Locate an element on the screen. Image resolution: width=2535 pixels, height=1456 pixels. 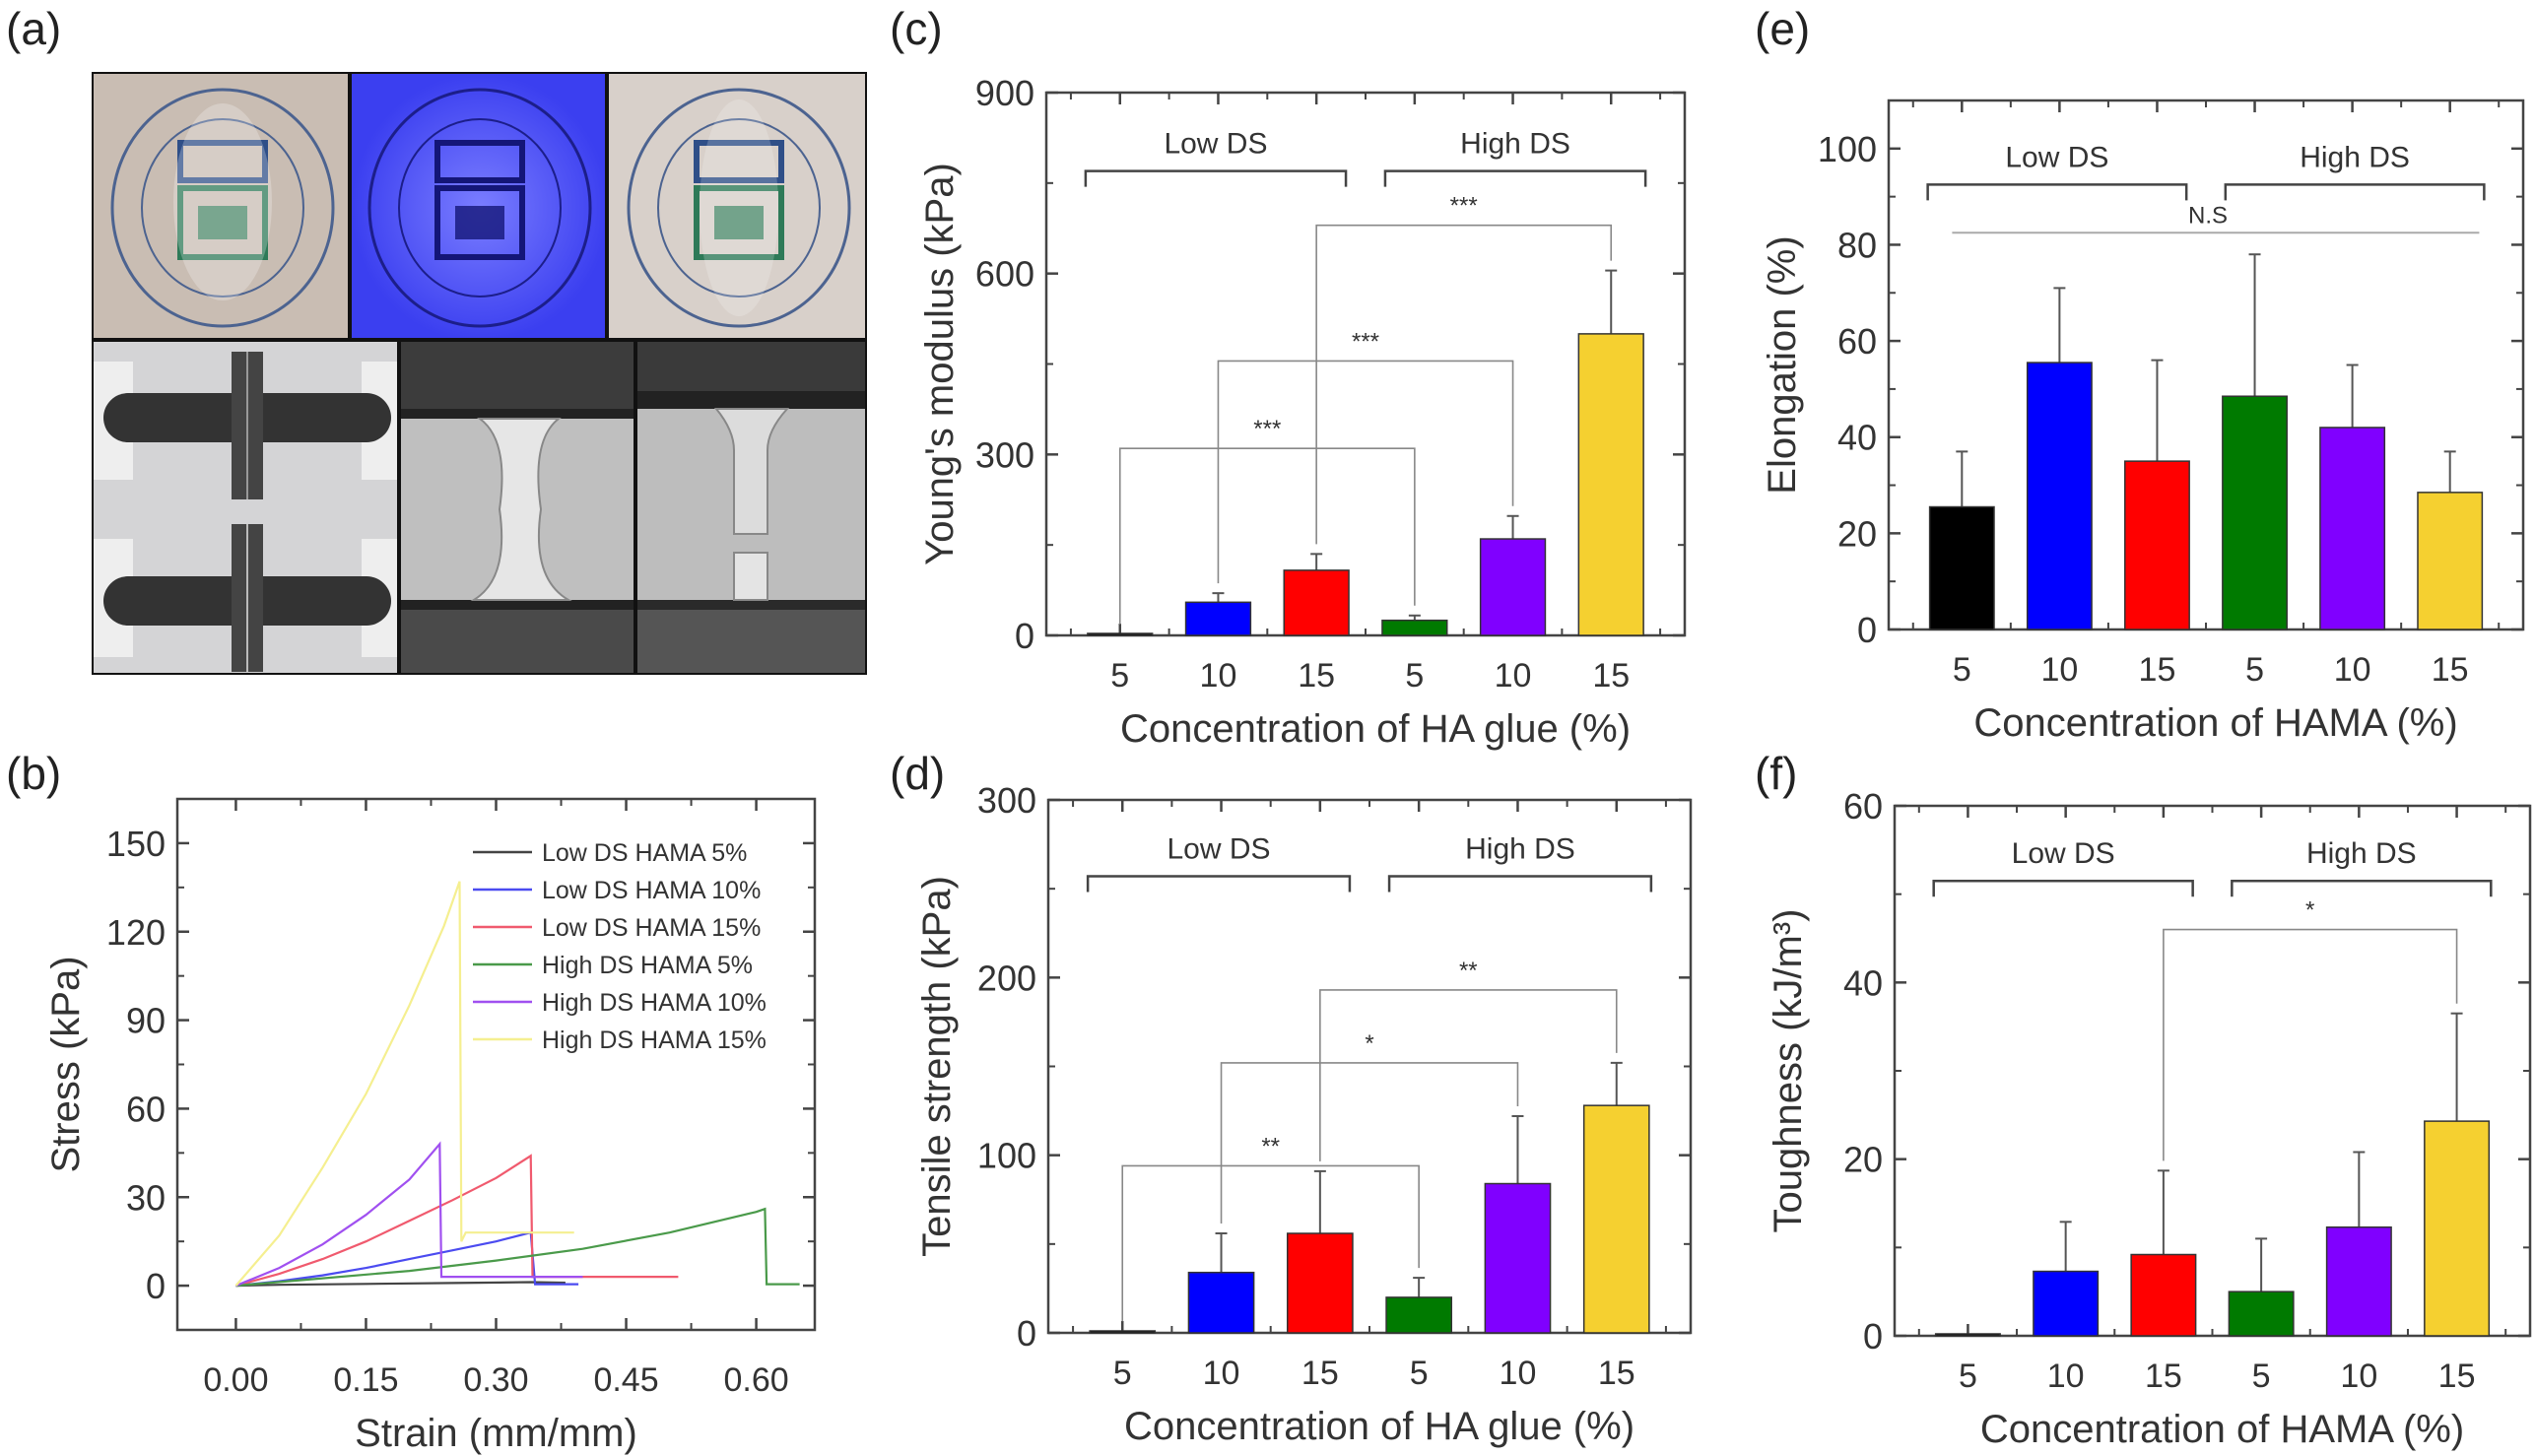
photo-specimen-stretched is located at coordinates (517, 507).